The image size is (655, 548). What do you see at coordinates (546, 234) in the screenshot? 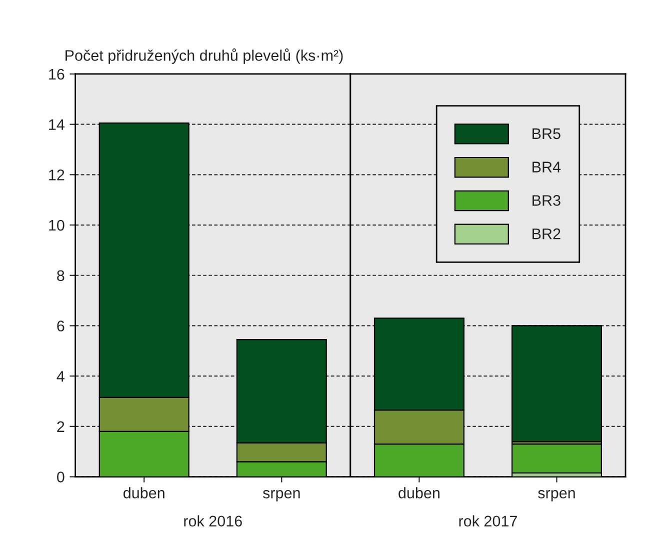
I see `legend-label: BR2` at bounding box center [546, 234].